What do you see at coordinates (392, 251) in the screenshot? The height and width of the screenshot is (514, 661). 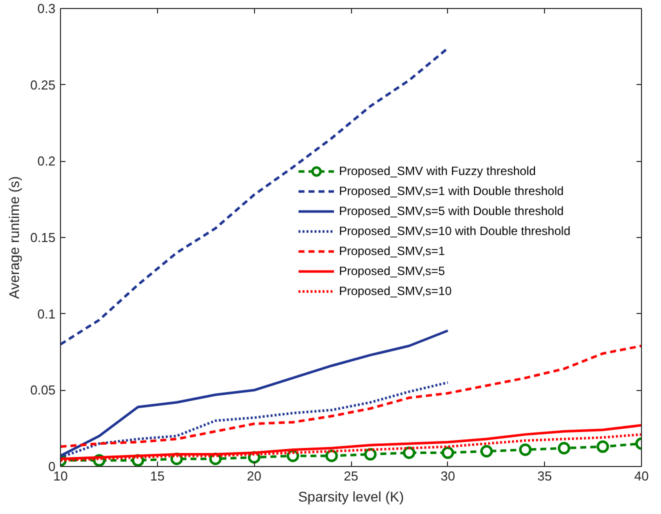 I see `legend-label: Proposed_SMV,s=1` at bounding box center [392, 251].